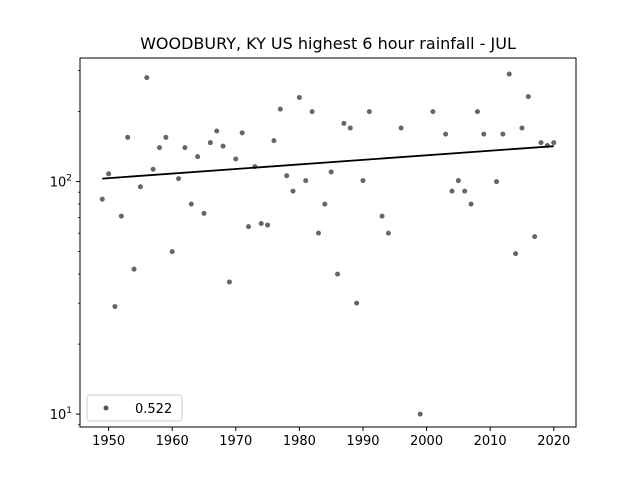 The height and width of the screenshot is (480, 640). I want to click on x-tick-label: 2020, so click(553, 441).